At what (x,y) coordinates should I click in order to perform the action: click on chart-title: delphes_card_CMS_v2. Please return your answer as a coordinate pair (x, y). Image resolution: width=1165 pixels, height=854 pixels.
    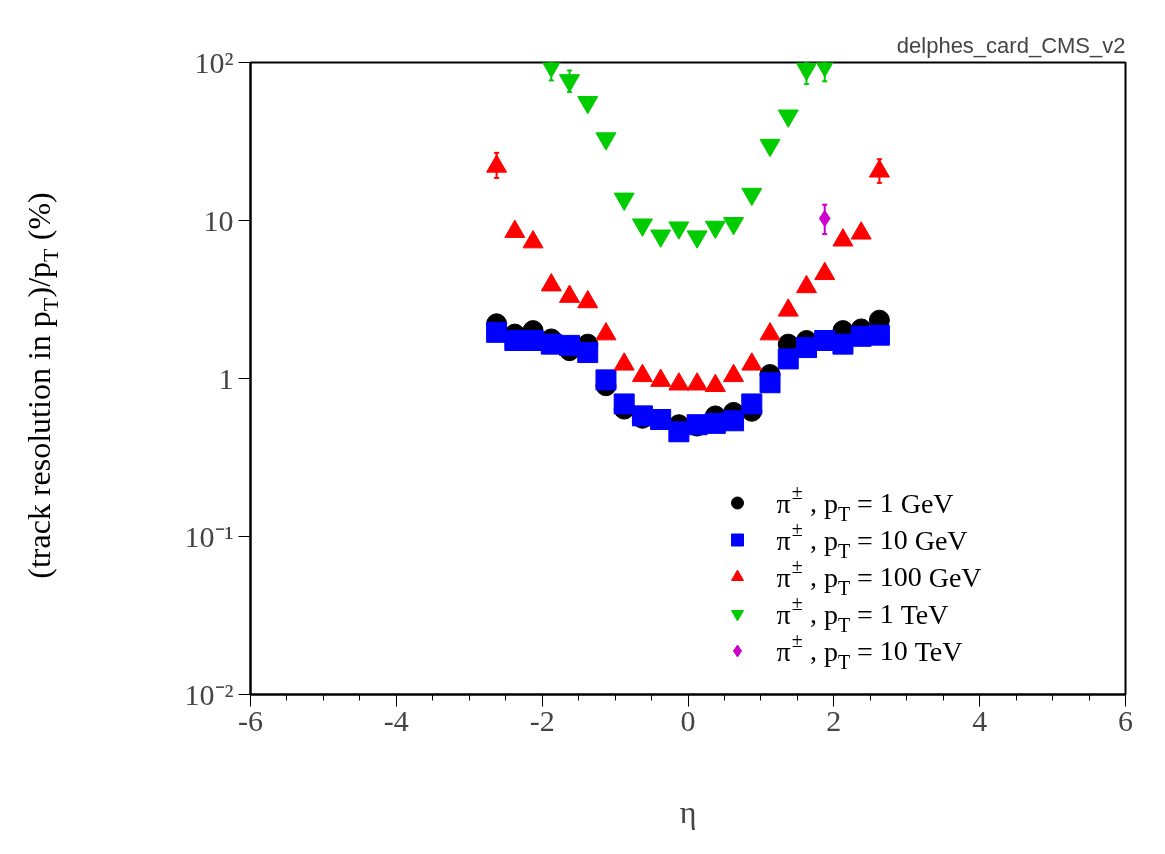
    Looking at the image, I should click on (1011, 45).